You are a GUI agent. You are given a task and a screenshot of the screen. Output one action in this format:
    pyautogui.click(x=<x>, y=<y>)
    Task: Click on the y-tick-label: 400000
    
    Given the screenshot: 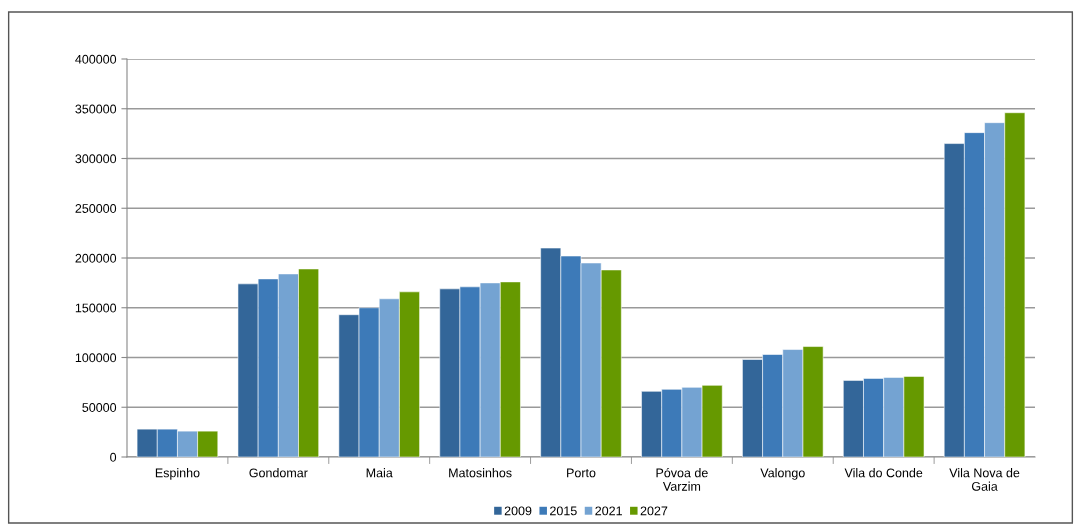 What is the action you would take?
    pyautogui.click(x=96, y=59)
    